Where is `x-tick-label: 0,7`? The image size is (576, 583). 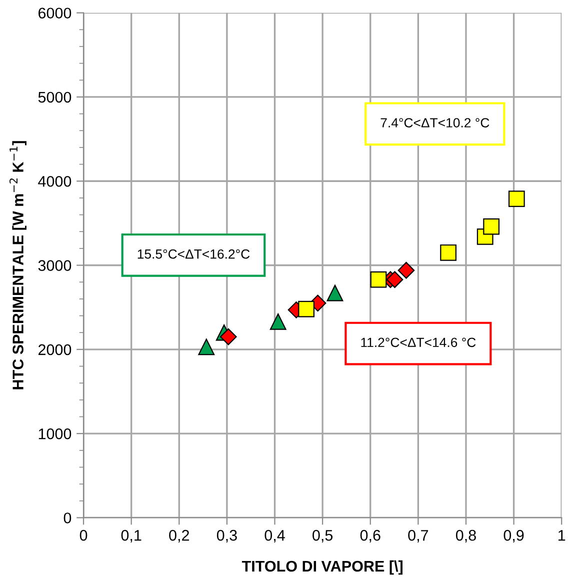
x-tick-label: 0,7 is located at coordinates (418, 536).